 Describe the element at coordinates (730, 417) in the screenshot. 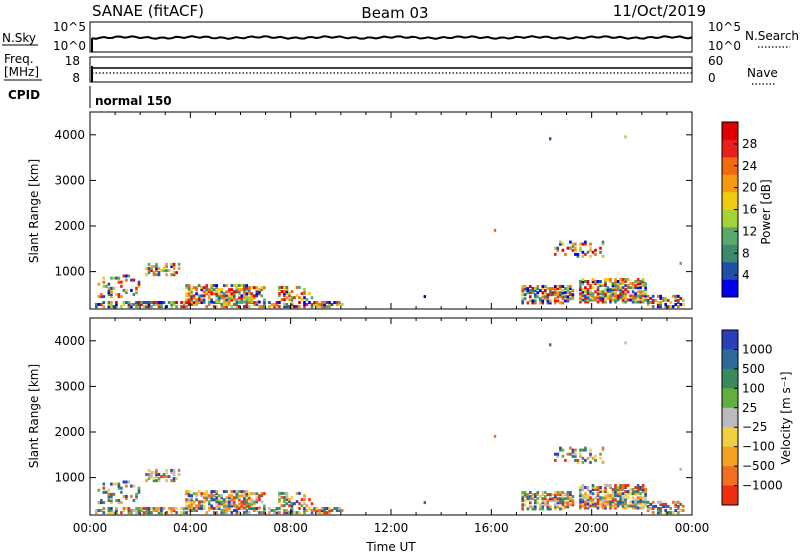

I see `colorbar-block` at that location.